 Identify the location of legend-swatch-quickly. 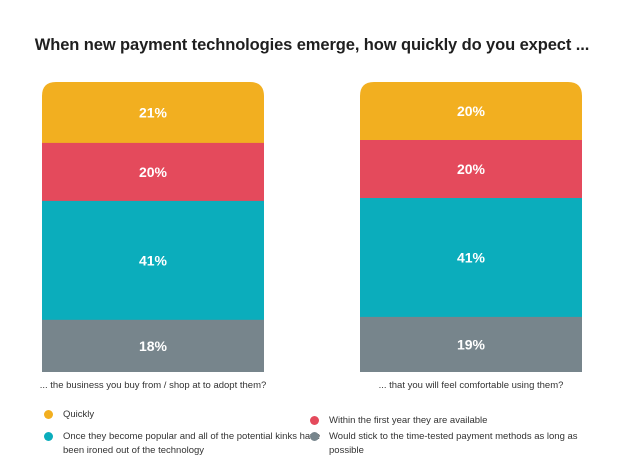
(48, 414).